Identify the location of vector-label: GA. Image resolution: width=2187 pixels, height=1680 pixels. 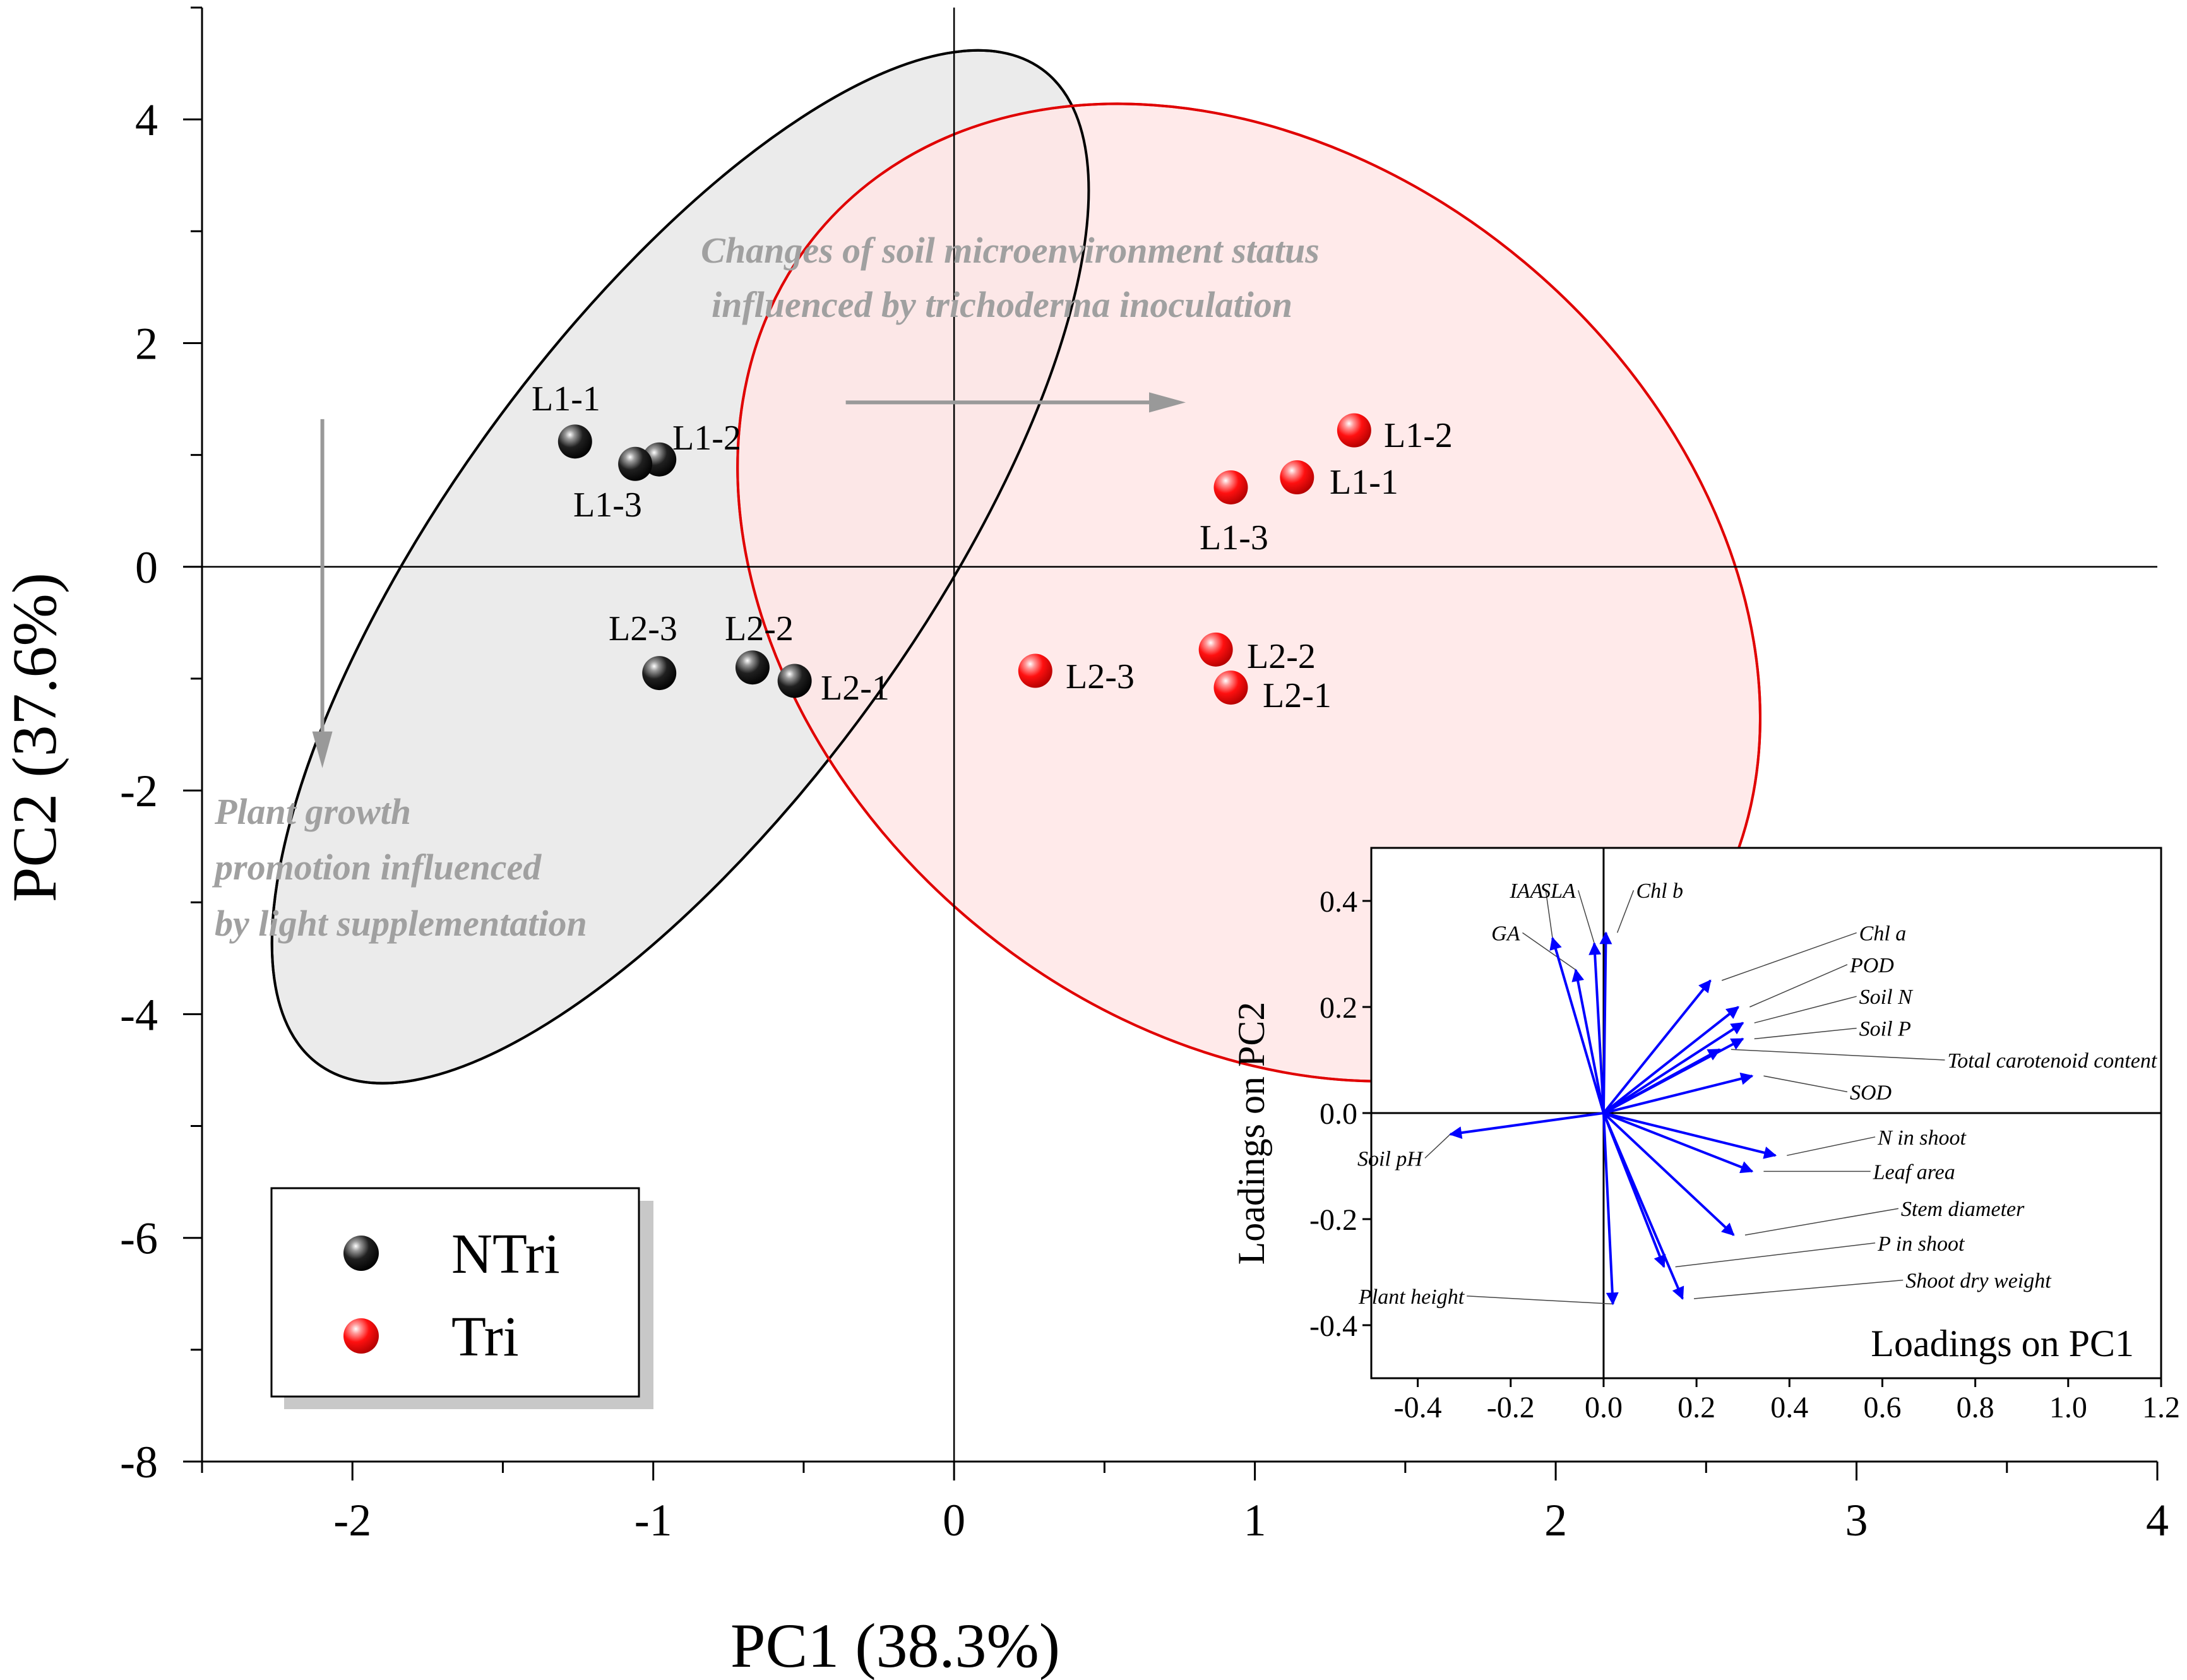
(1506, 933).